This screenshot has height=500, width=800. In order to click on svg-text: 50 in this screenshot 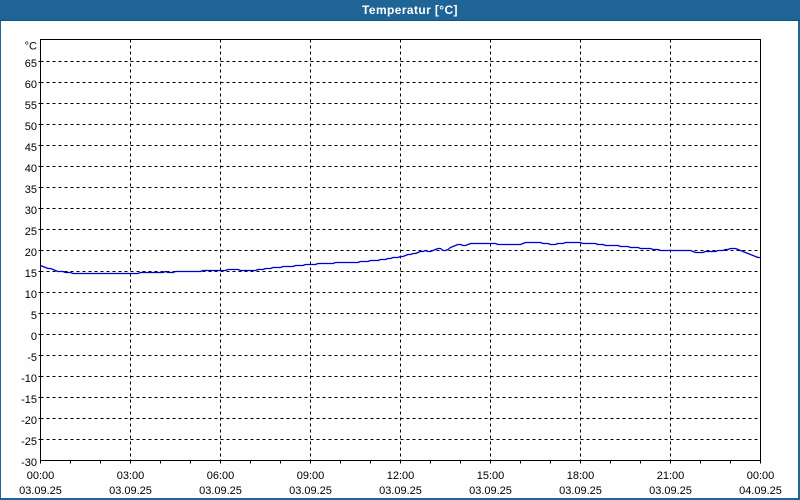, I will do `click(31, 127)`.